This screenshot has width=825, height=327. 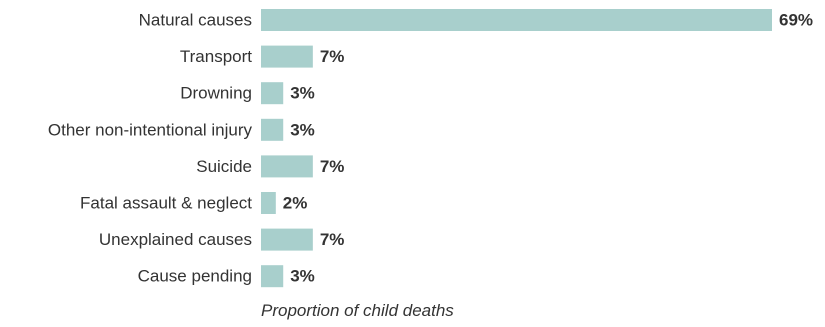 What do you see at coordinates (166, 203) in the screenshot?
I see `category-label: Fatal assault & neglect` at bounding box center [166, 203].